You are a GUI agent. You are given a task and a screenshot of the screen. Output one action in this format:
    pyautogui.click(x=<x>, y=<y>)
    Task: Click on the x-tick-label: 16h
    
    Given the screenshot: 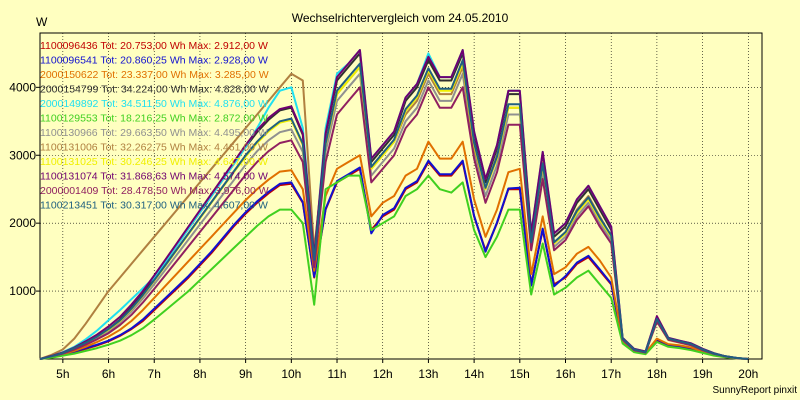 What is the action you would take?
    pyautogui.click(x=565, y=374)
    